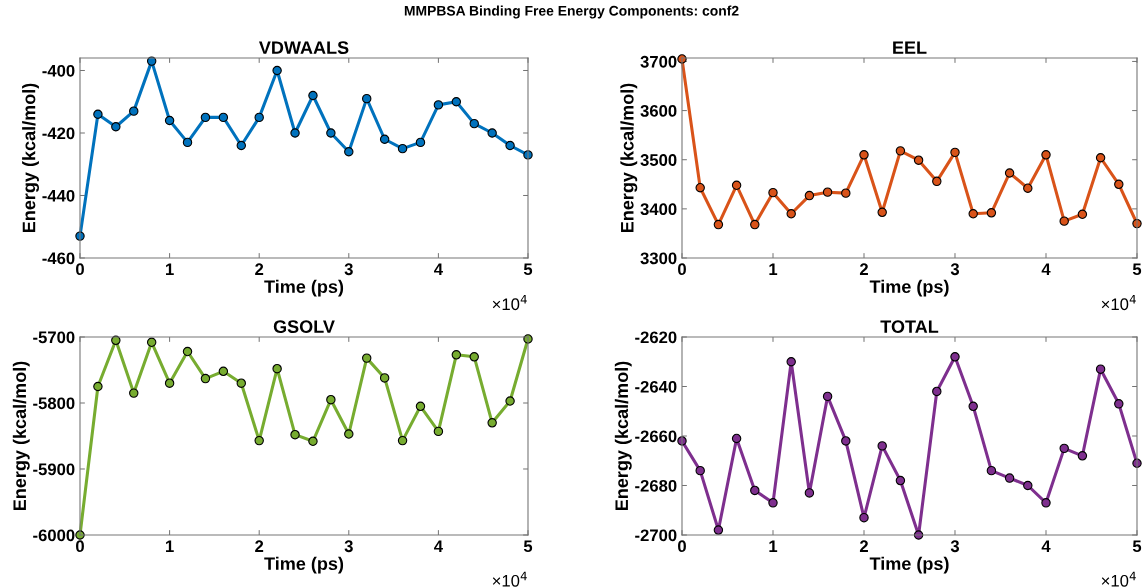 This screenshot has width=1143, height=587. Describe the element at coordinates (54, 403) in the screenshot. I see `y-tick-label: -5800` at that location.